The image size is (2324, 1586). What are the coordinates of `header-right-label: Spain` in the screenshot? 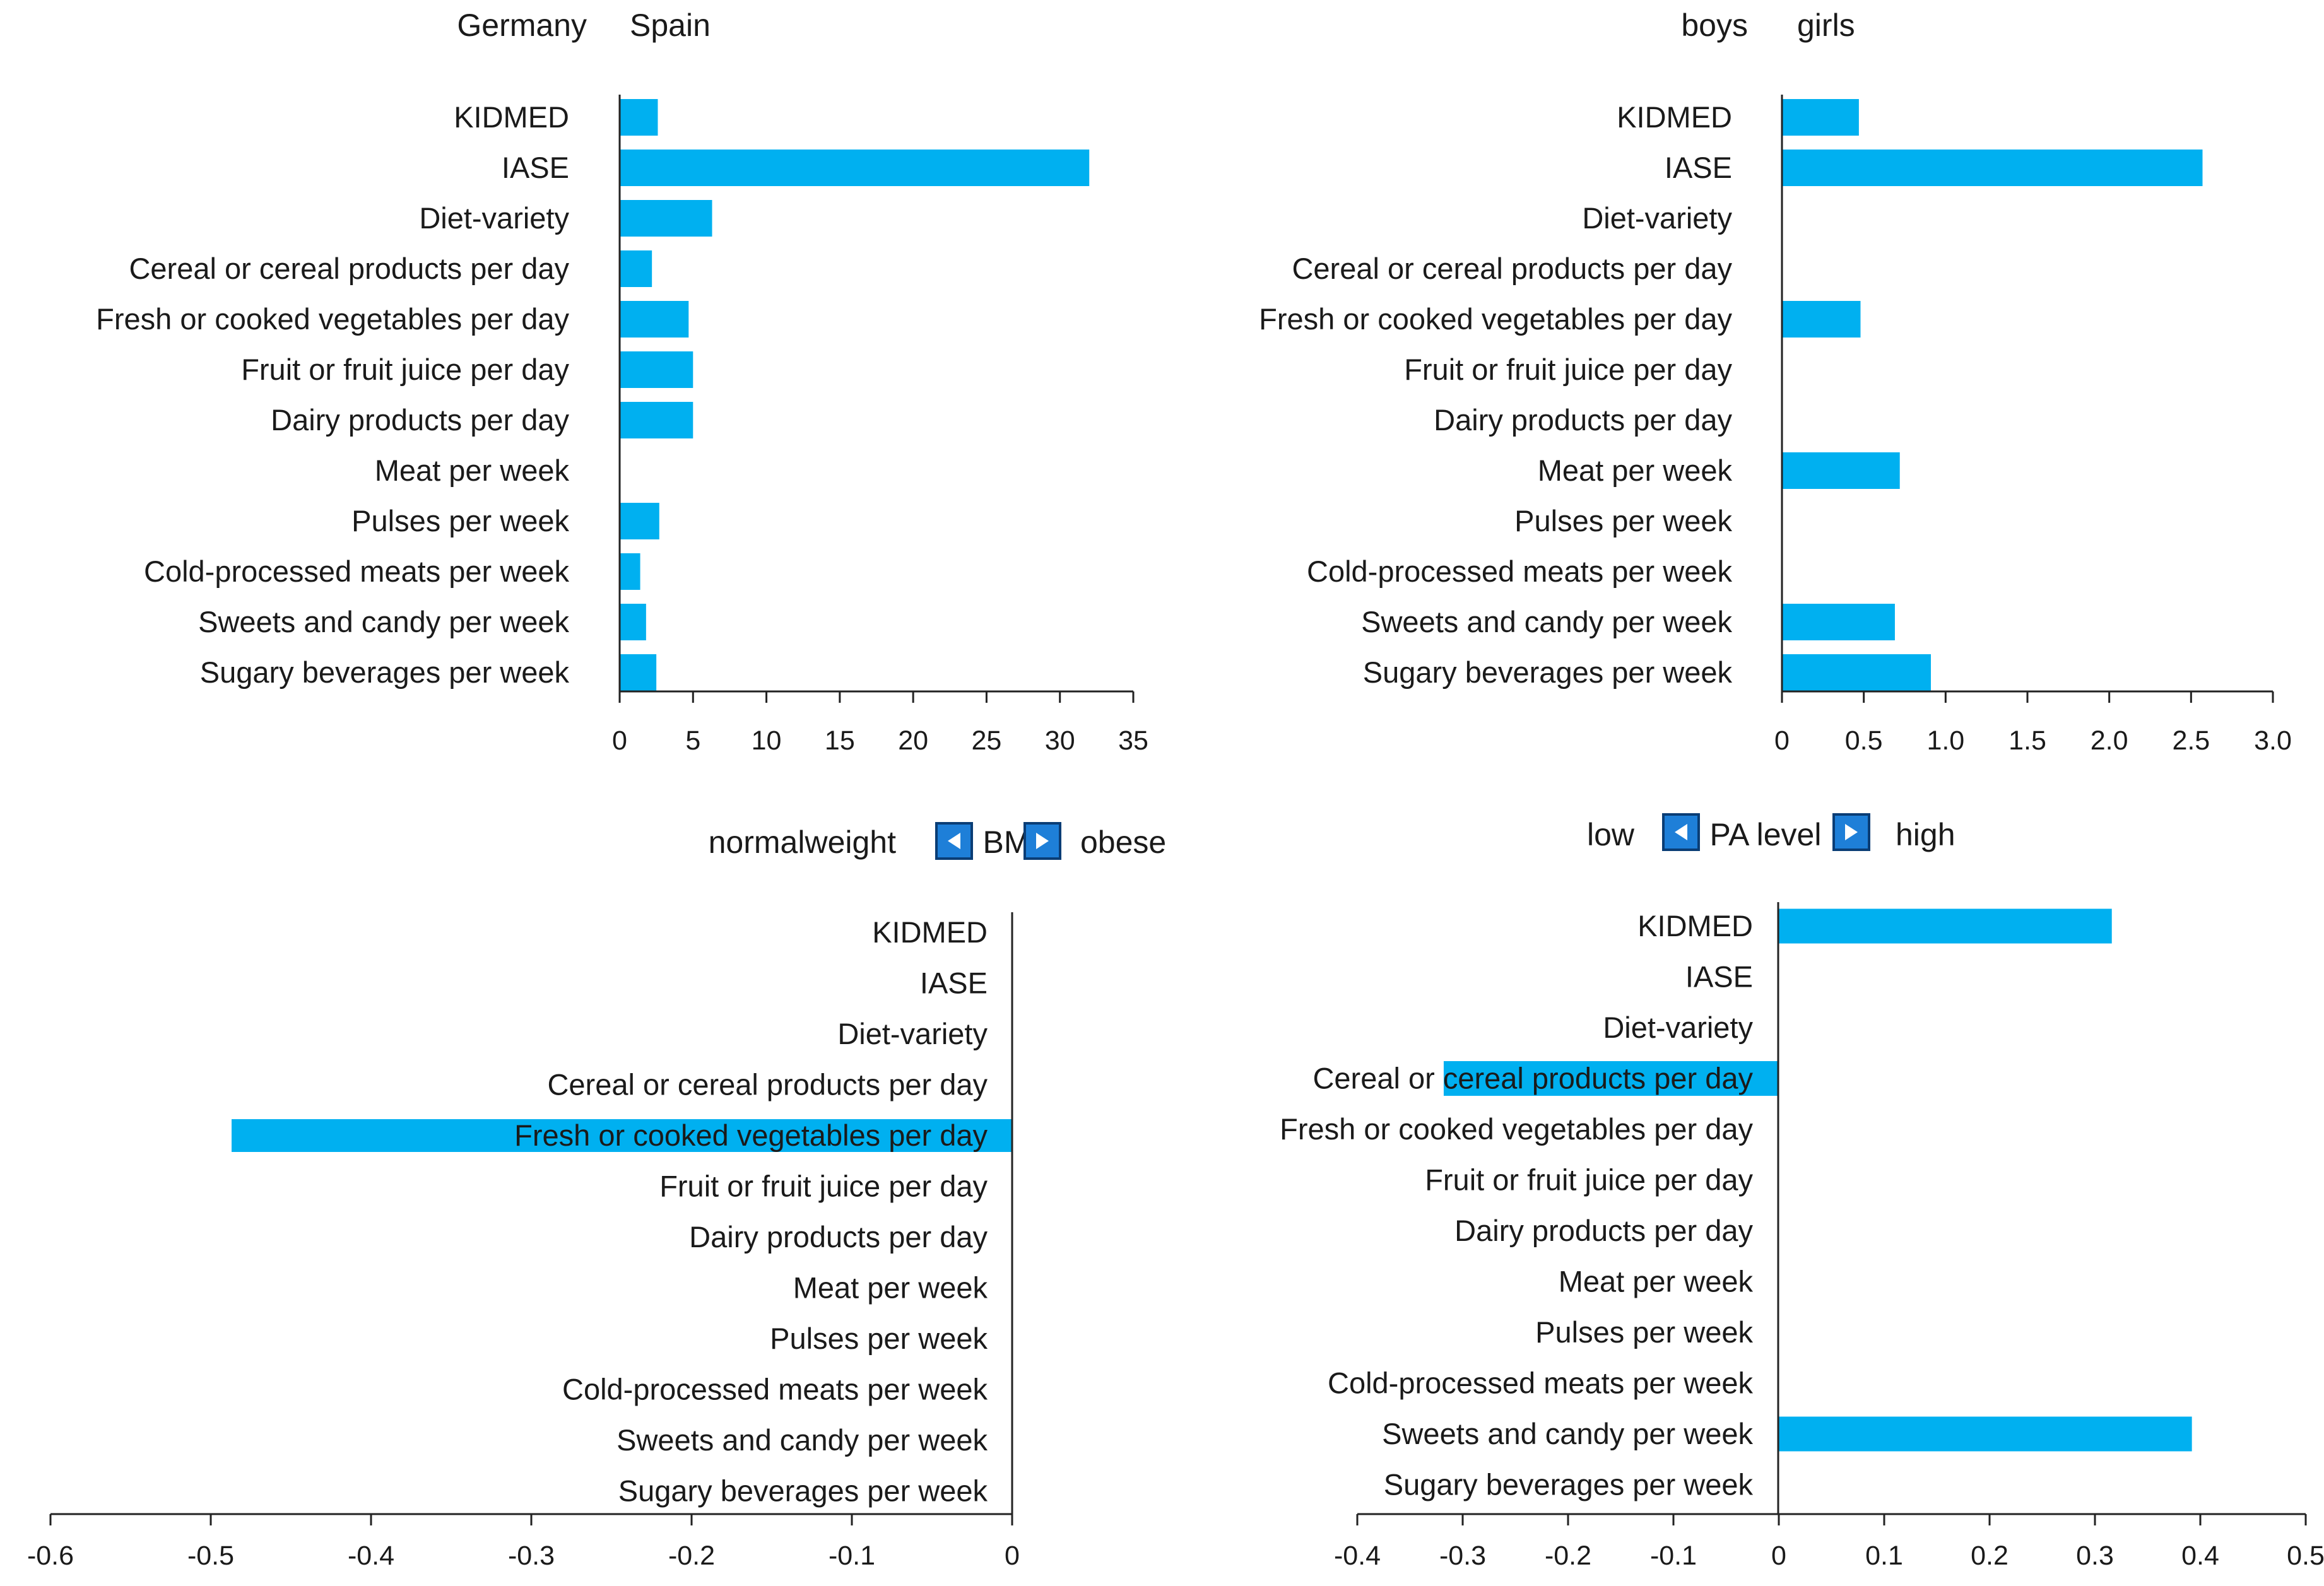 It's located at (671, 25).